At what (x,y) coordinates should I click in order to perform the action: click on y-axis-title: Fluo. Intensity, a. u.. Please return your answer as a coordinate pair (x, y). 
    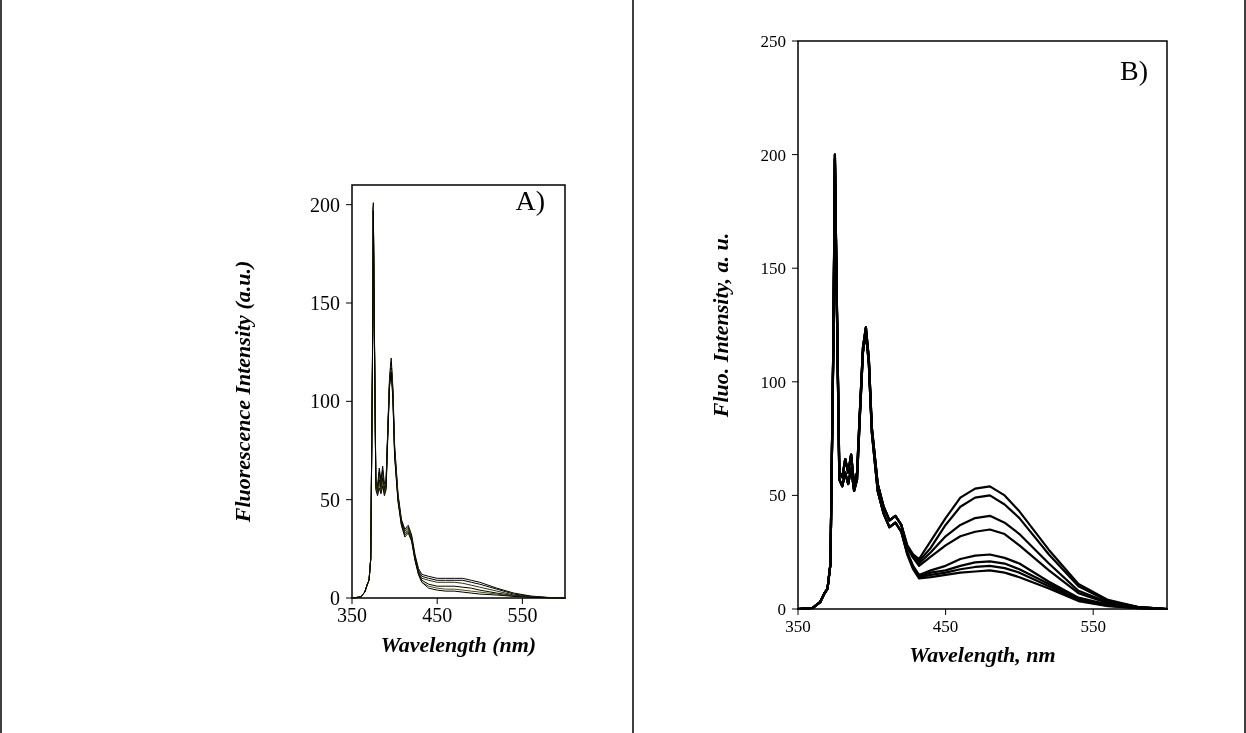
    Looking at the image, I should click on (720, 325).